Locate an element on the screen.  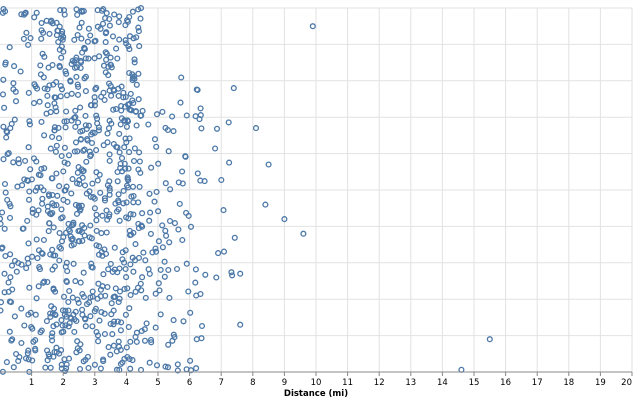
x-tick-label: 11 is located at coordinates (347, 383).